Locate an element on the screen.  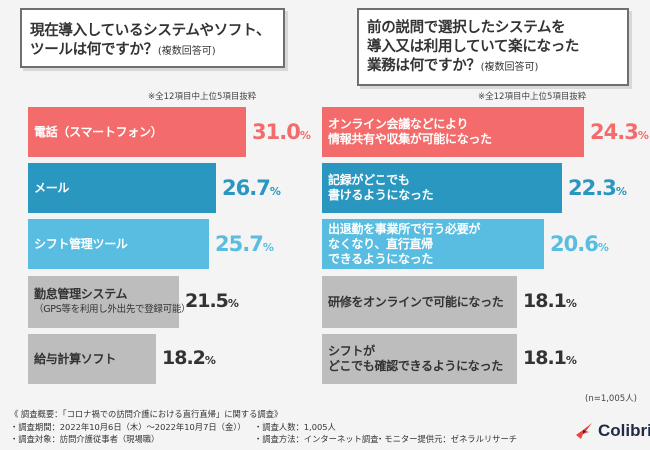
bar-5: 給与計算ソフト is located at coordinates (92, 359).